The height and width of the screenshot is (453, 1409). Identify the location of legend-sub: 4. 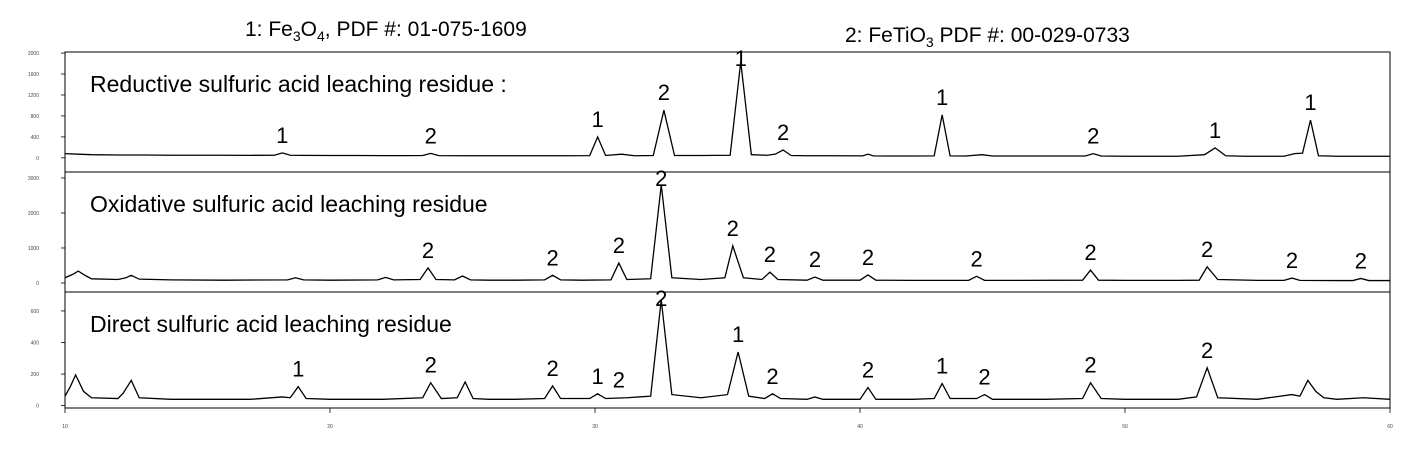
(321, 36).